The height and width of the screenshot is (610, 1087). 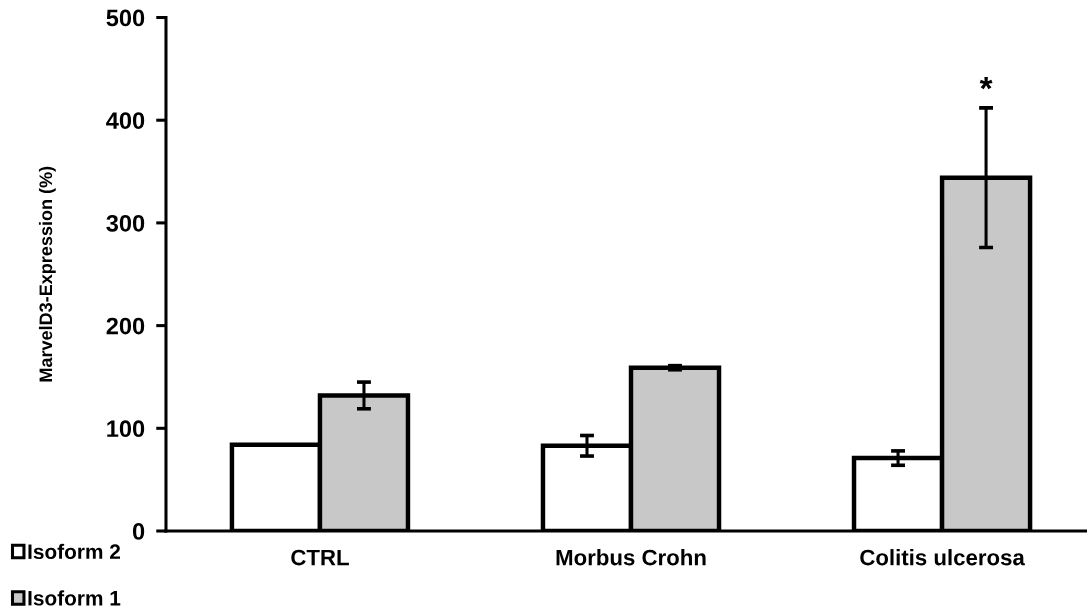 What do you see at coordinates (125, 223) in the screenshot?
I see `y-tick-label: 300` at bounding box center [125, 223].